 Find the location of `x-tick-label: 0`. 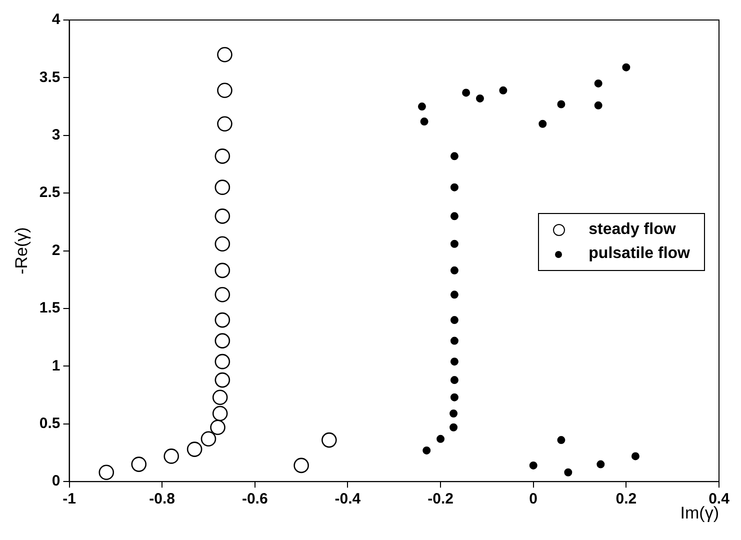

x-tick-label: 0 is located at coordinates (533, 499).